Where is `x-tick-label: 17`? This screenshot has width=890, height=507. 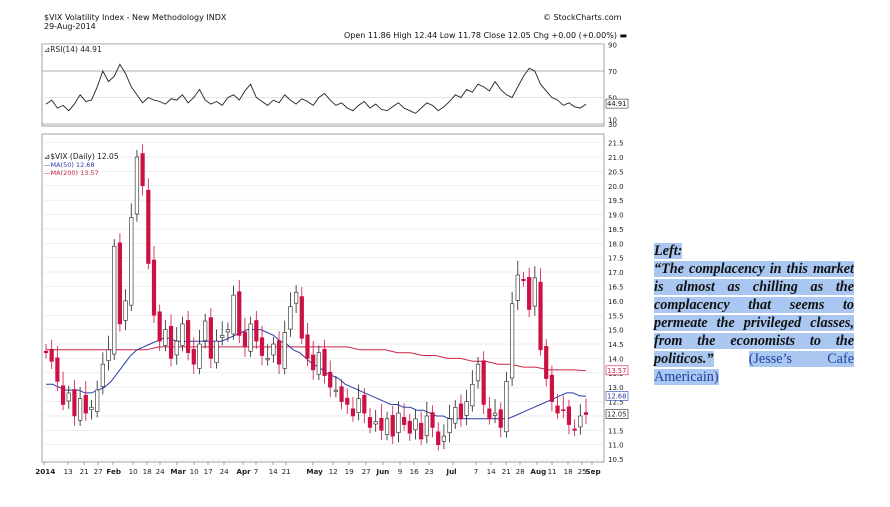
x-tick-label: 17 is located at coordinates (208, 471).